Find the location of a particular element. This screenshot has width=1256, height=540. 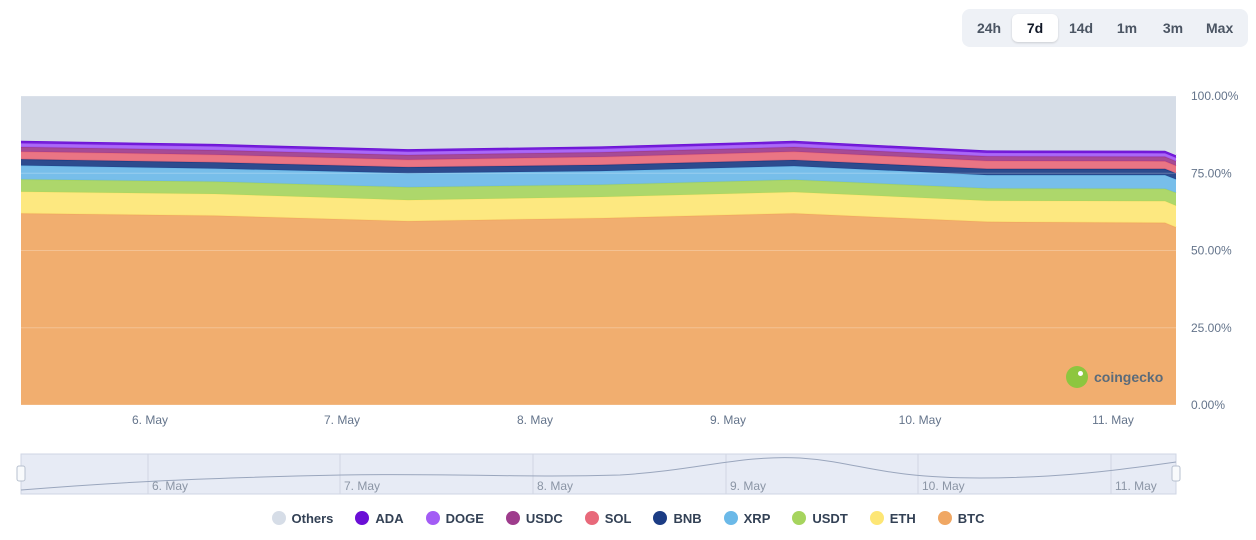

x-tick-label: 9. May is located at coordinates (728, 420).